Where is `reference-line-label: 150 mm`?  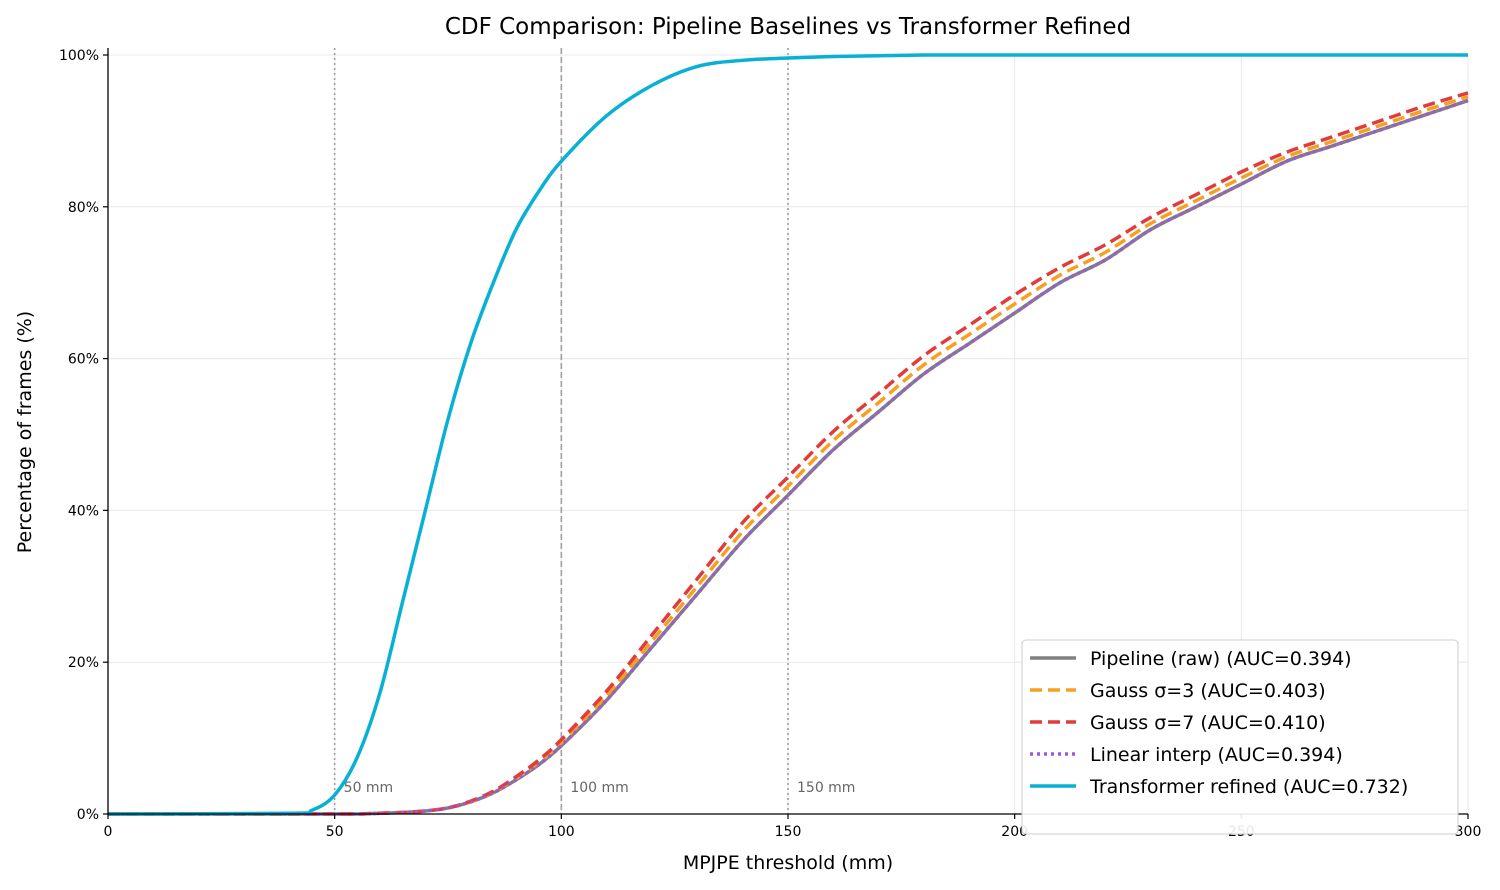 reference-line-label: 150 mm is located at coordinates (826, 788).